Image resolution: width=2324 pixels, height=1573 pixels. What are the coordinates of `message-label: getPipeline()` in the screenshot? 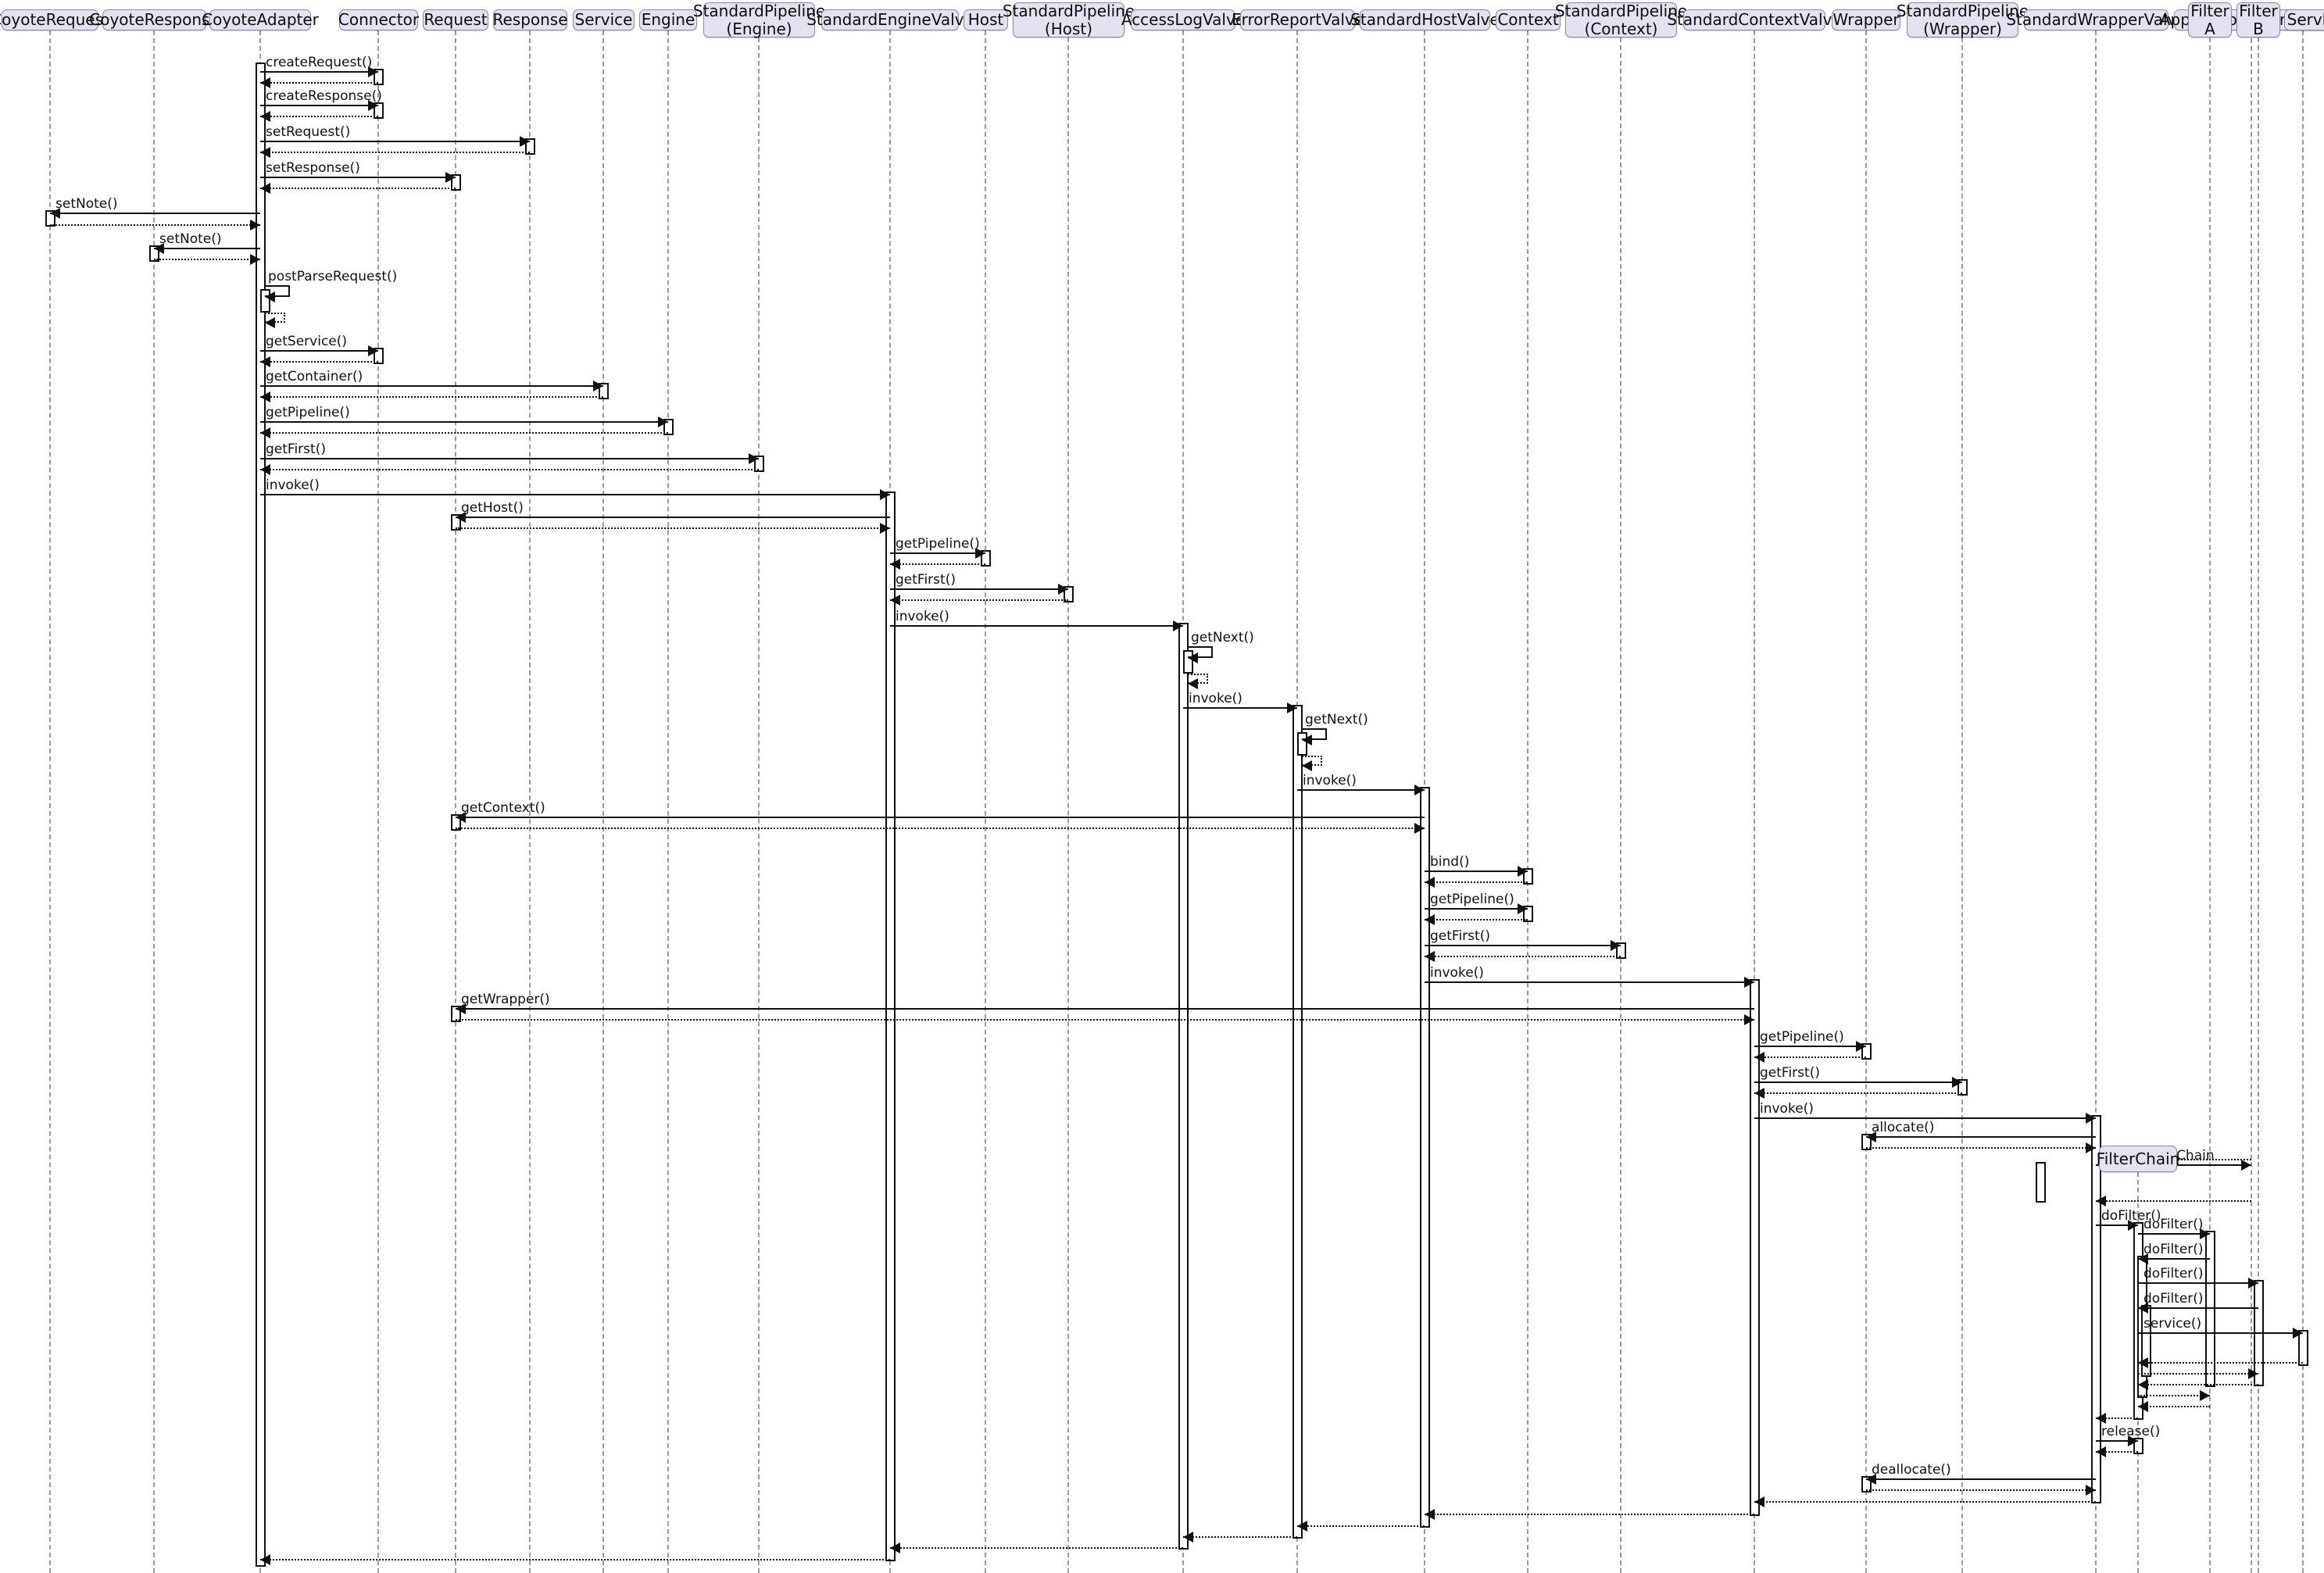 It's located at (1802, 1037).